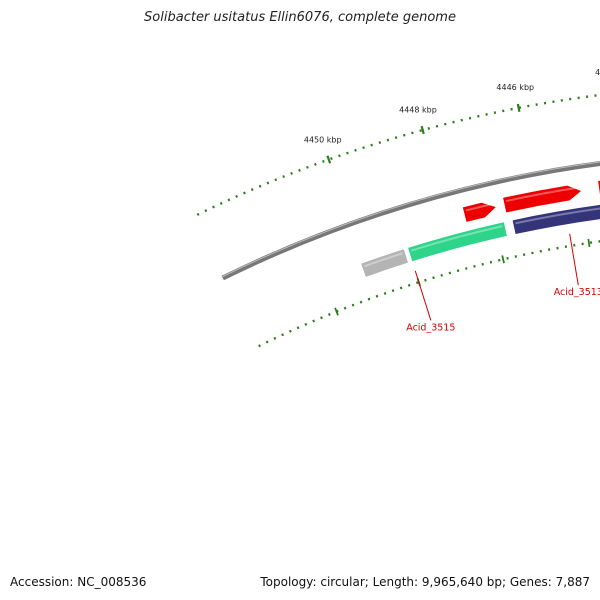  I want to click on scale-tick-label: 4450 kbp, so click(323, 140).